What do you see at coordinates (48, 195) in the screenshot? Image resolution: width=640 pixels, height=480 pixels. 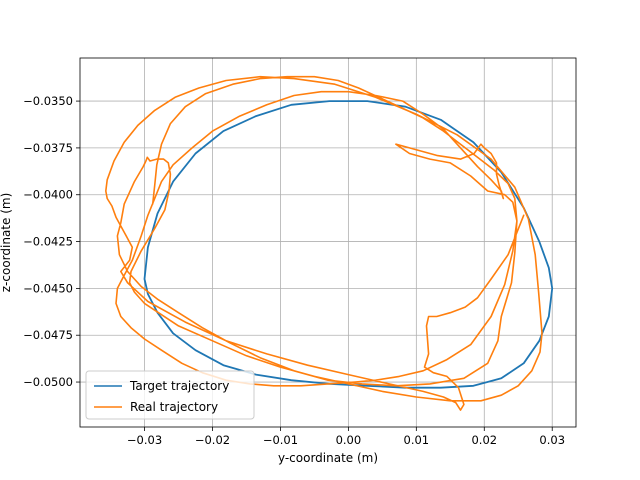 I see `y-tick-label: −0.0400` at bounding box center [48, 195].